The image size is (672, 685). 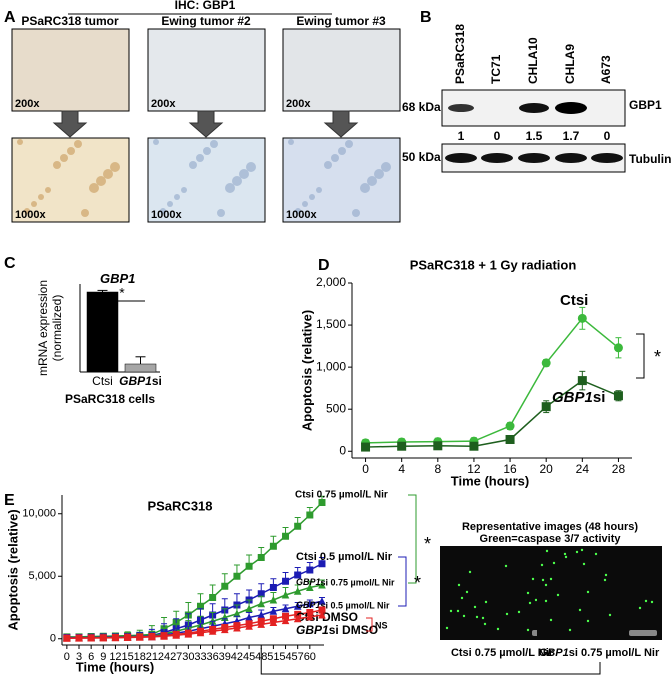 What do you see at coordinates (342, 450) in the screenshot?
I see `y-tick-label: 0` at bounding box center [342, 450].